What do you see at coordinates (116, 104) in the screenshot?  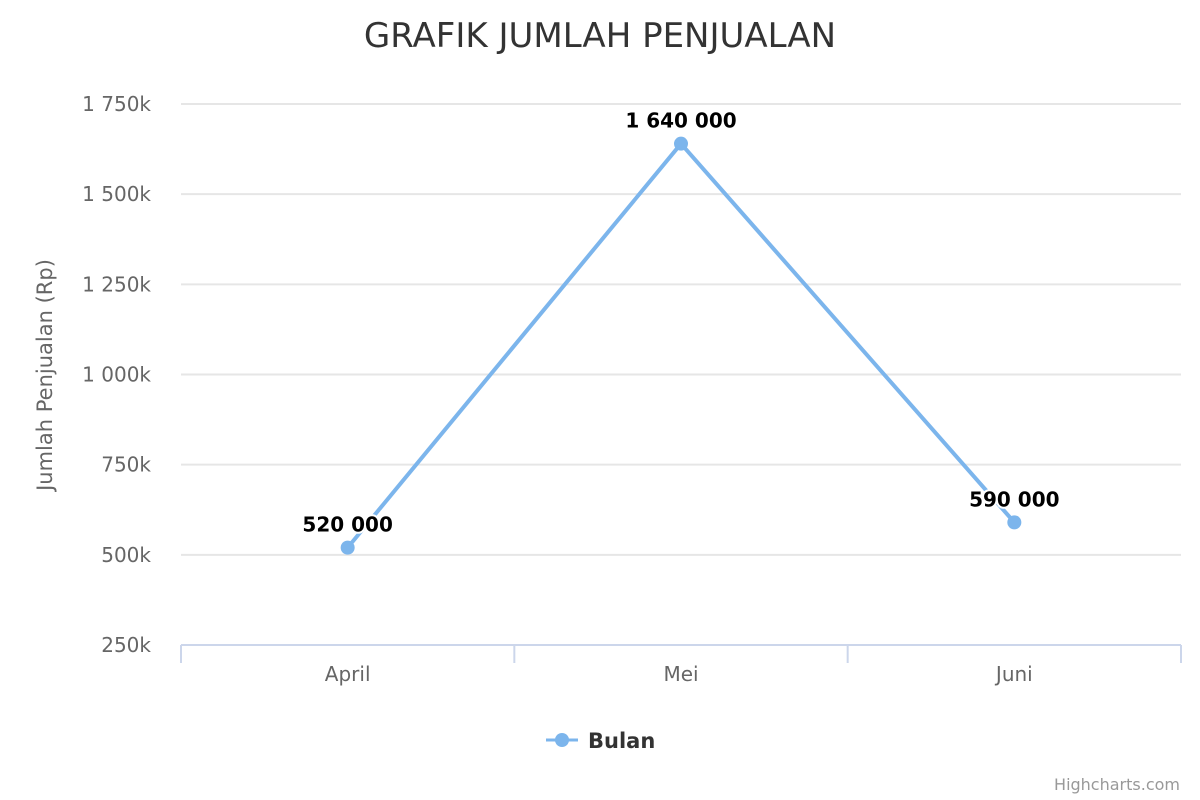 I see `y-tick-label: 1 750k` at bounding box center [116, 104].